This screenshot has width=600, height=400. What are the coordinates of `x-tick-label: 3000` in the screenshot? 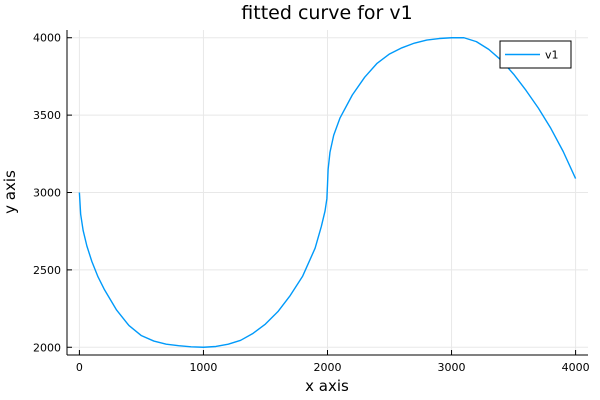 It's located at (452, 367).